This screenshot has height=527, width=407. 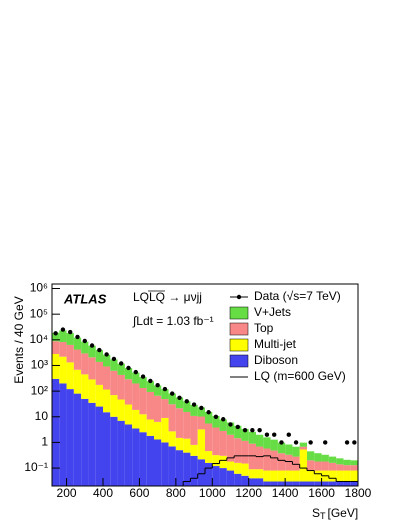 I want to click on legend-label: V+Jets, so click(x=272, y=312).